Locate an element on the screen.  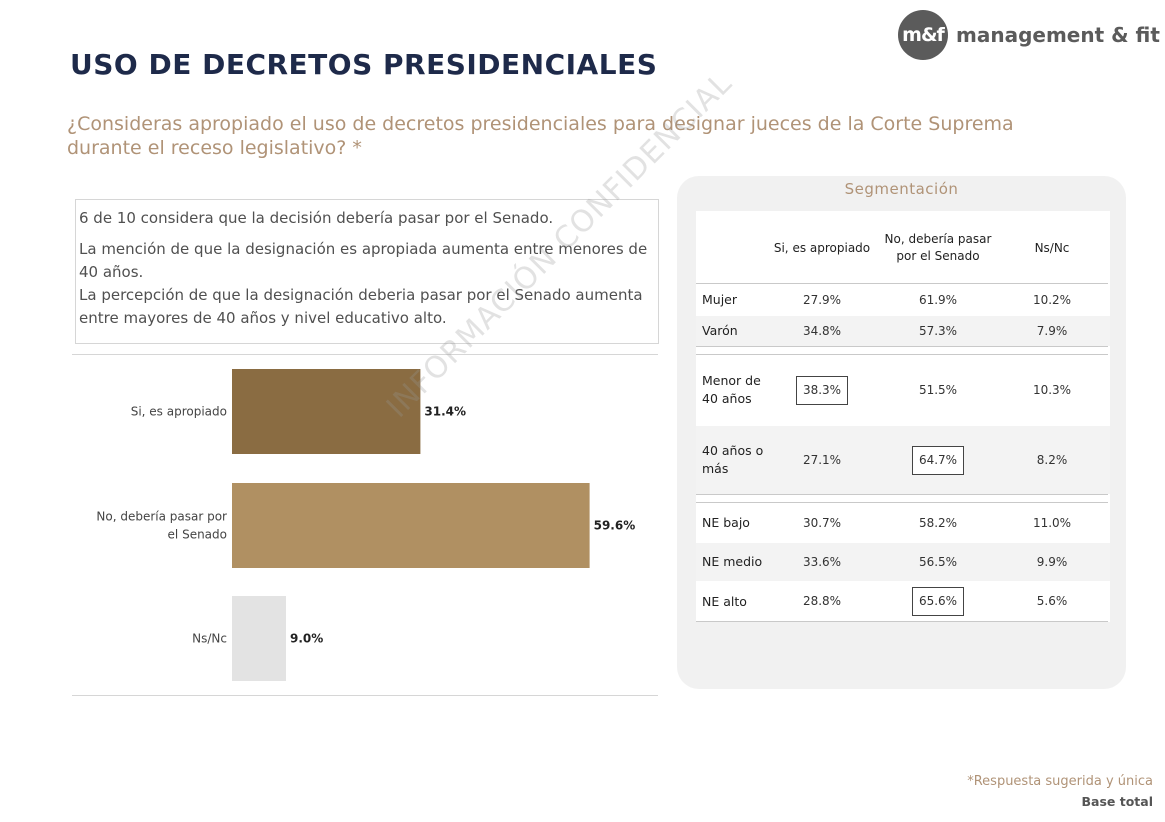
value-text: 11.0% is located at coordinates (1052, 522).